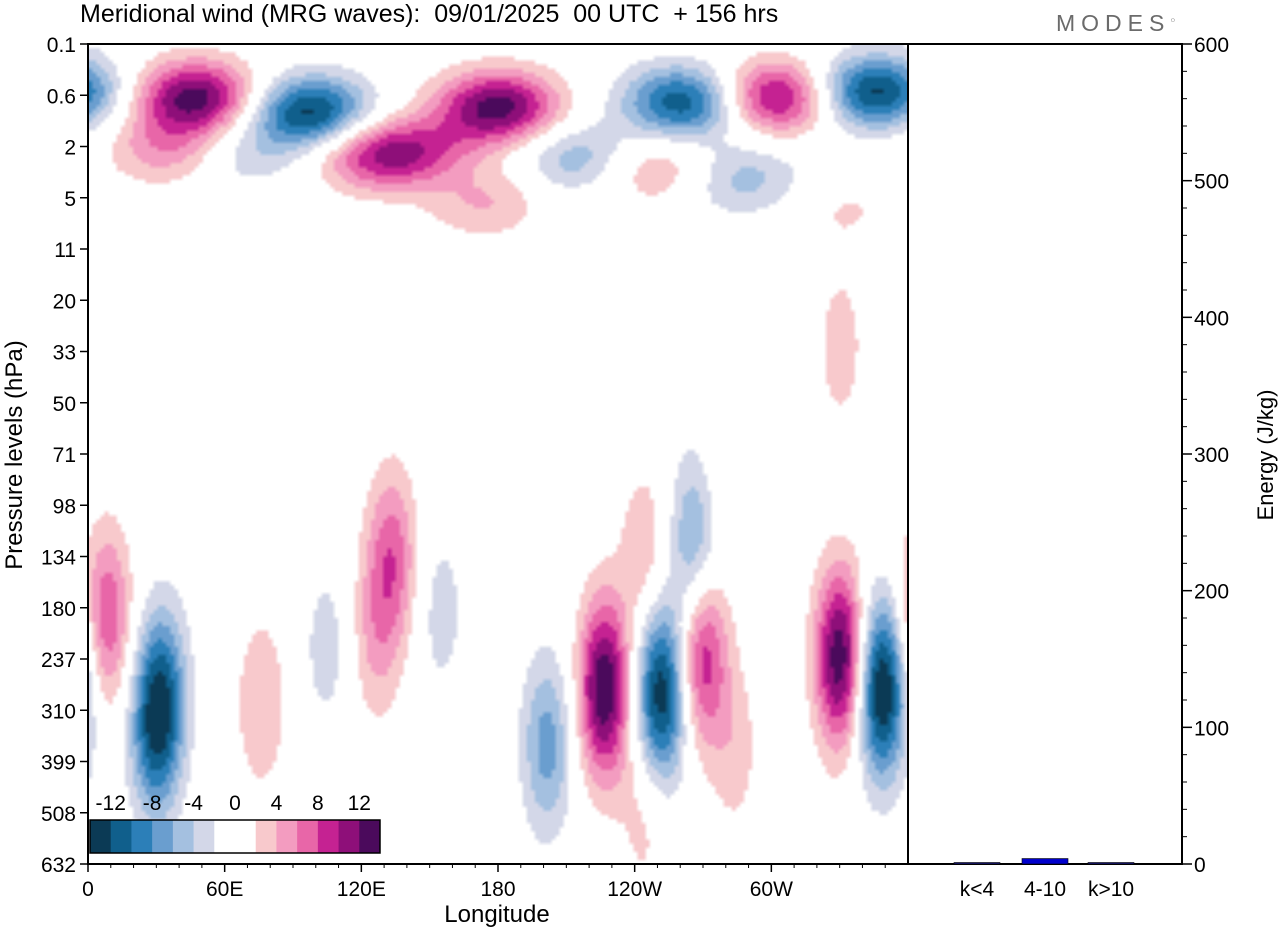 The height and width of the screenshot is (930, 1280). Describe the element at coordinates (64, 404) in the screenshot. I see `y-tick-label: 50` at that location.